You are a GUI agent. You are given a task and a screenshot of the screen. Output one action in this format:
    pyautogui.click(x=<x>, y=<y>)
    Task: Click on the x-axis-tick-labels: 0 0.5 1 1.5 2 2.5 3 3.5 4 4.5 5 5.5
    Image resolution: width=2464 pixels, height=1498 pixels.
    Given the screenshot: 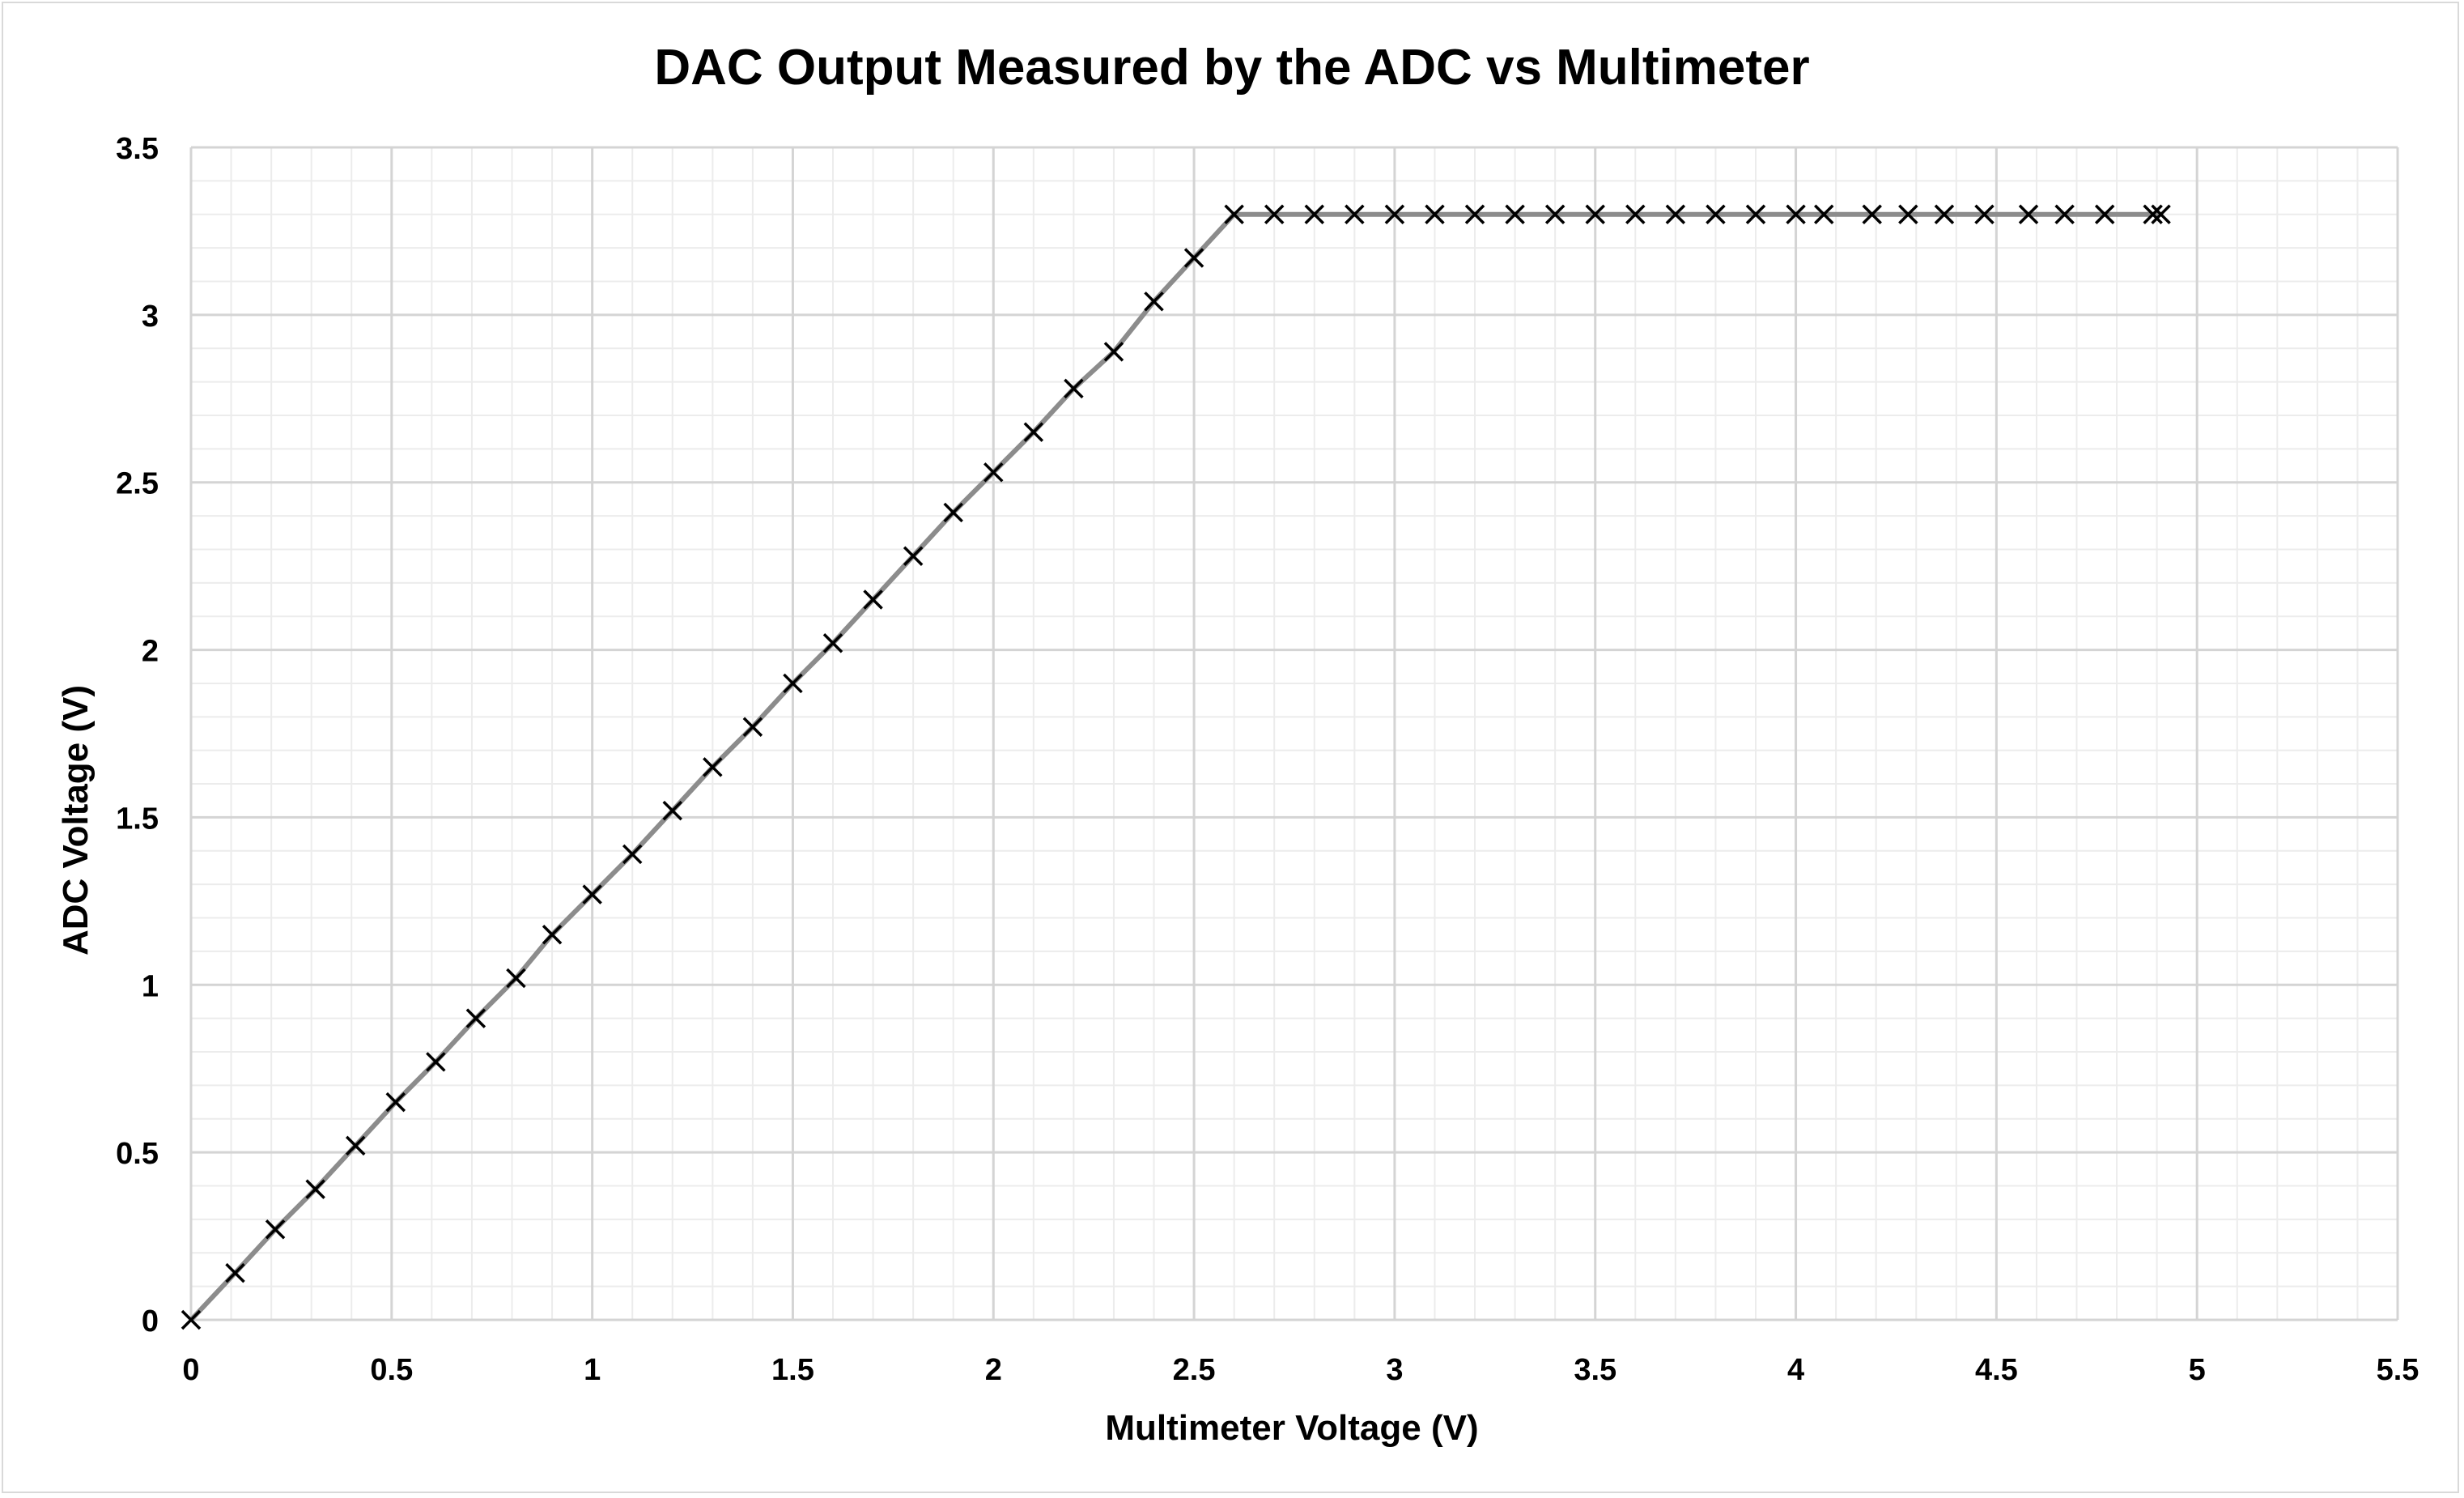 What is the action you would take?
    pyautogui.click(x=1301, y=1370)
    